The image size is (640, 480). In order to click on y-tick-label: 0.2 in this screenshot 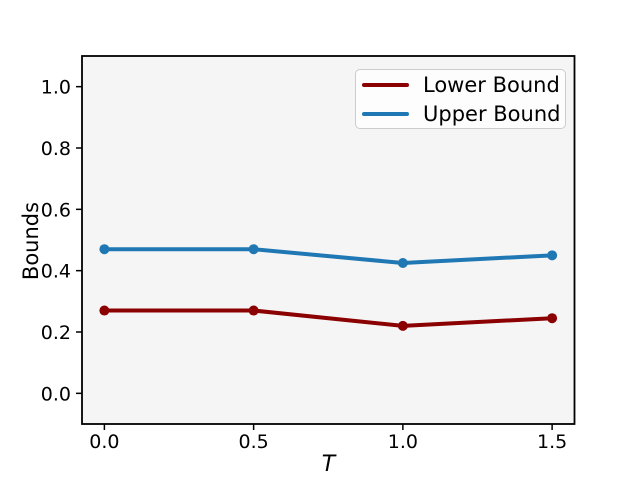, I will do `click(56, 333)`.